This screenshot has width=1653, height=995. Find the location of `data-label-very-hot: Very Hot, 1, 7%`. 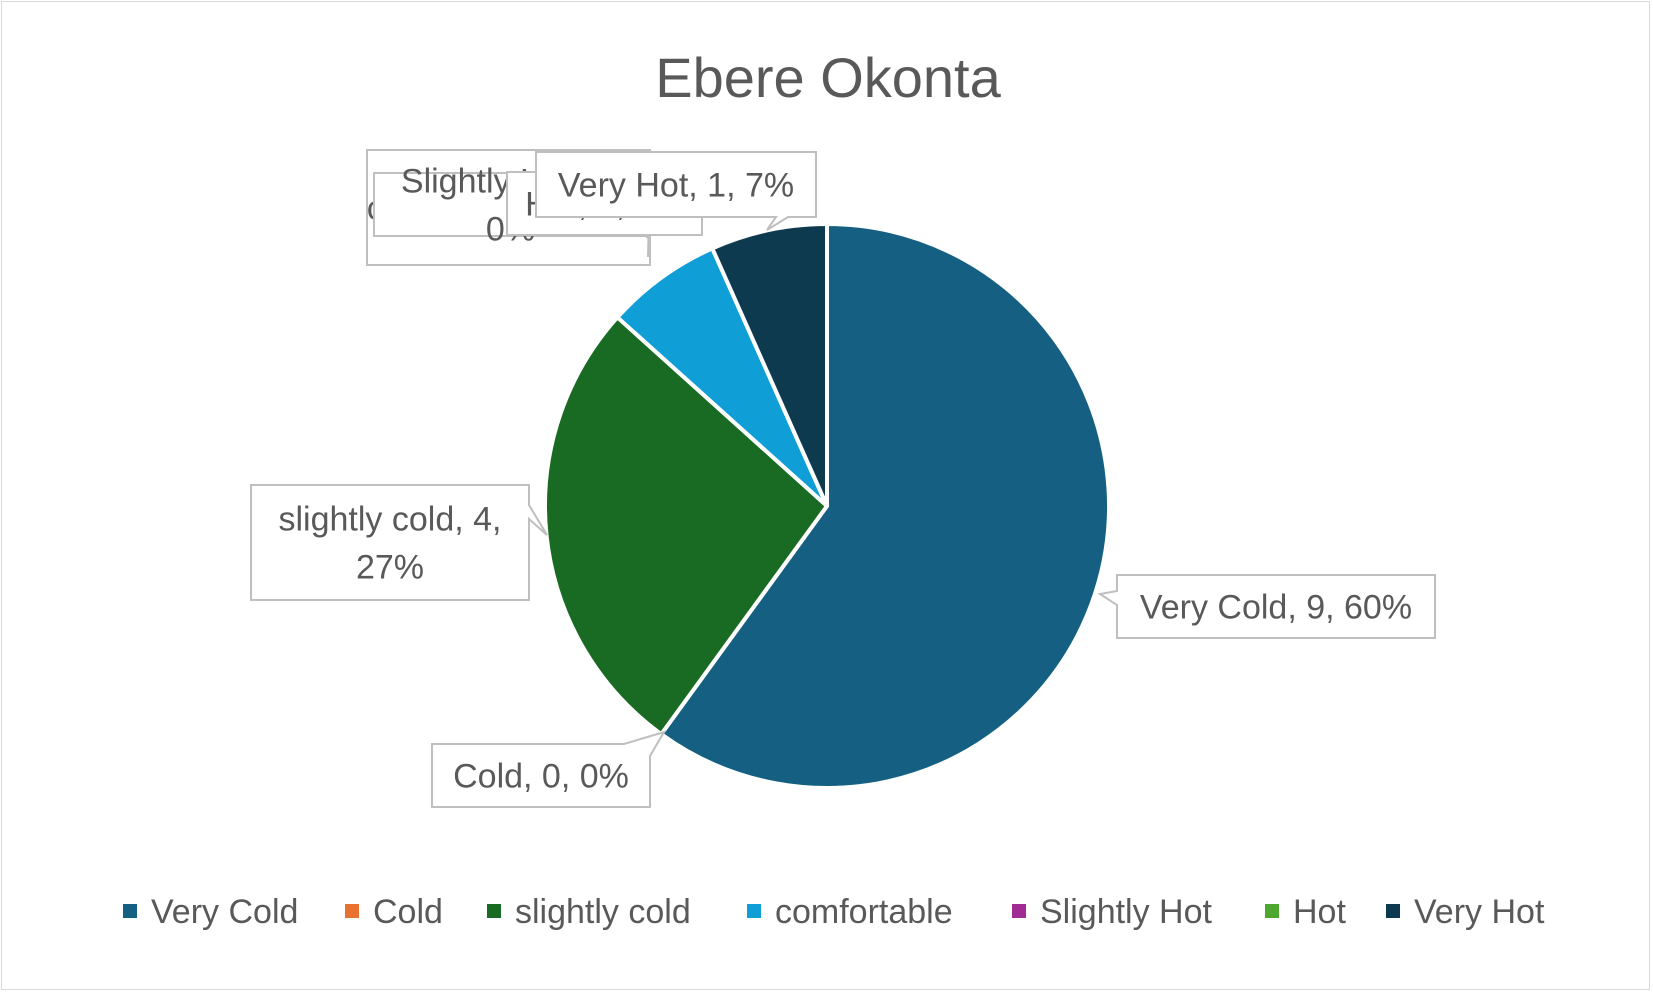

data-label-very-hot: Very Hot, 1, 7% is located at coordinates (676, 191).